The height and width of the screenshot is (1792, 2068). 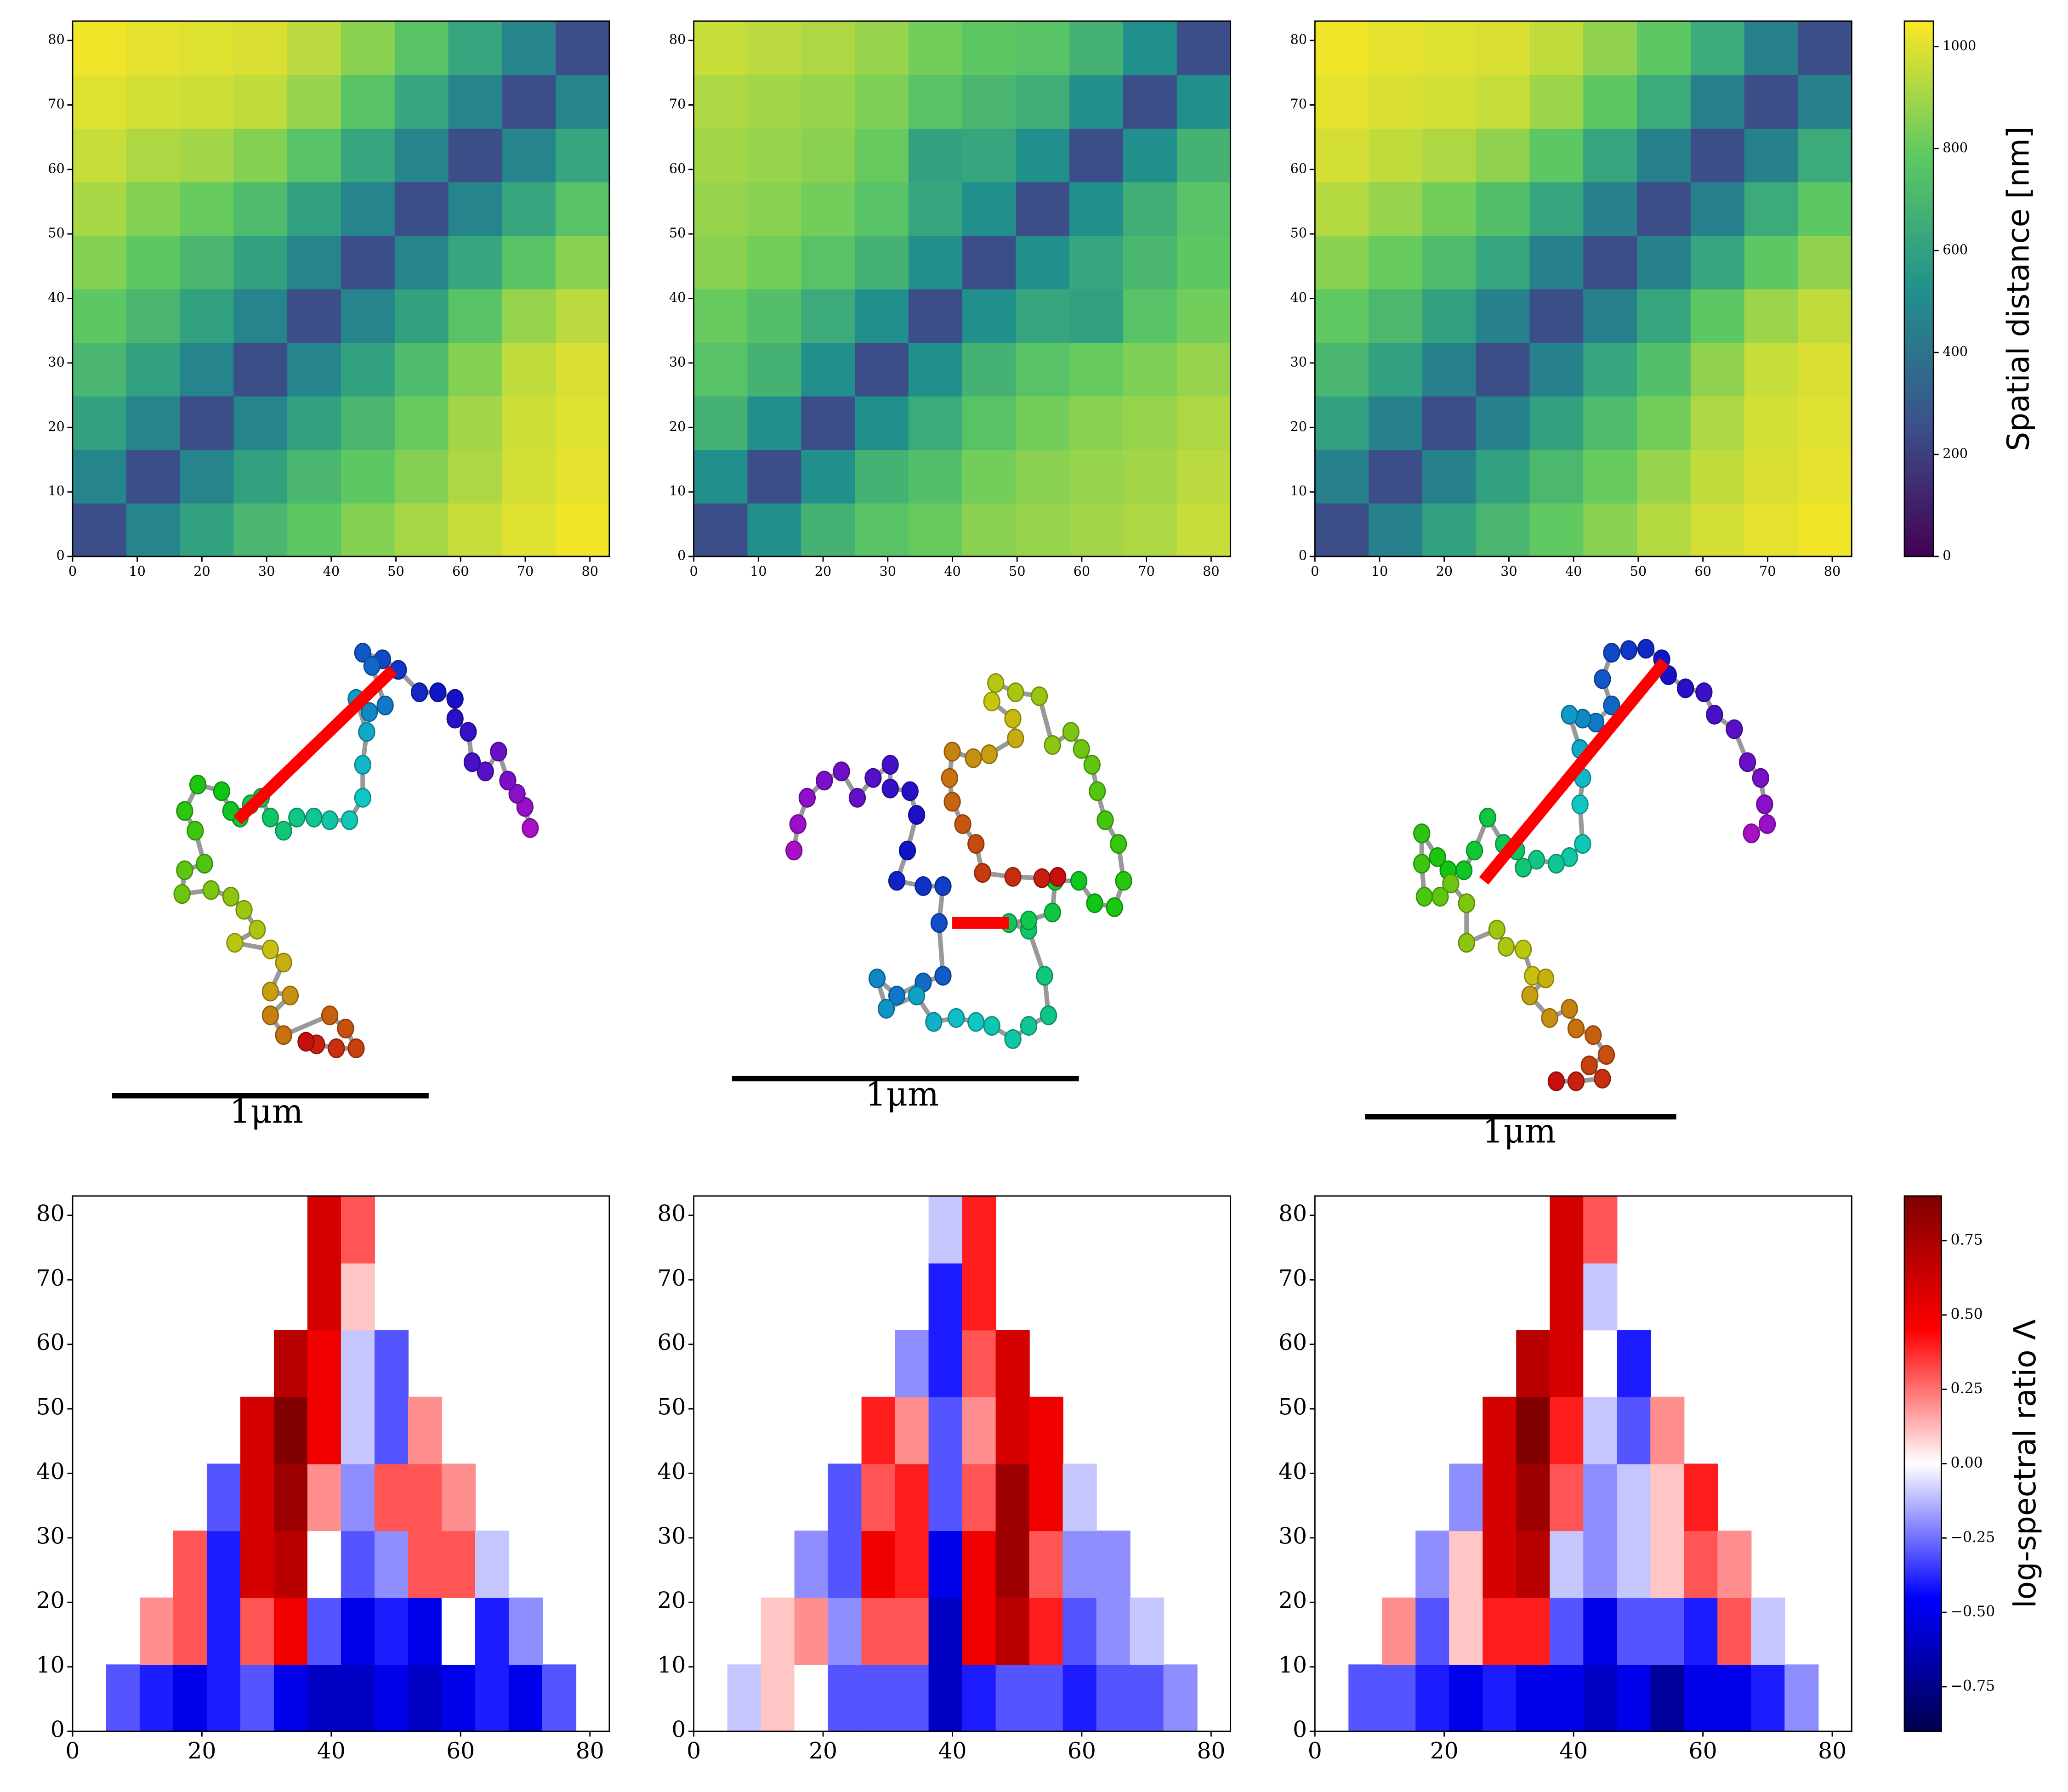 What do you see at coordinates (678, 1729) in the screenshot?
I see `y-tick-label: 0` at bounding box center [678, 1729].